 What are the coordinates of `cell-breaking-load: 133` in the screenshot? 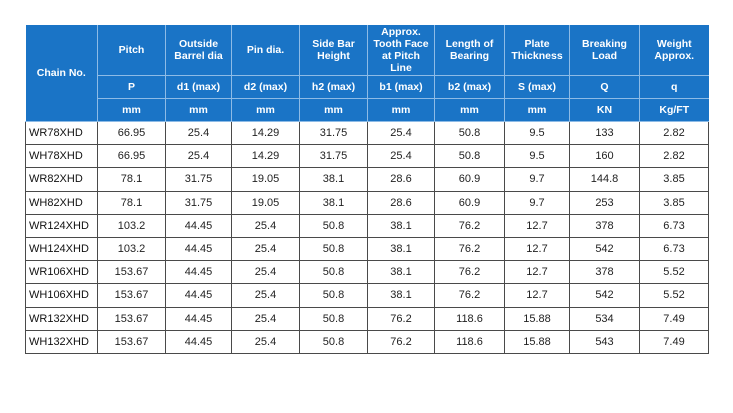 It's located at (604, 133).